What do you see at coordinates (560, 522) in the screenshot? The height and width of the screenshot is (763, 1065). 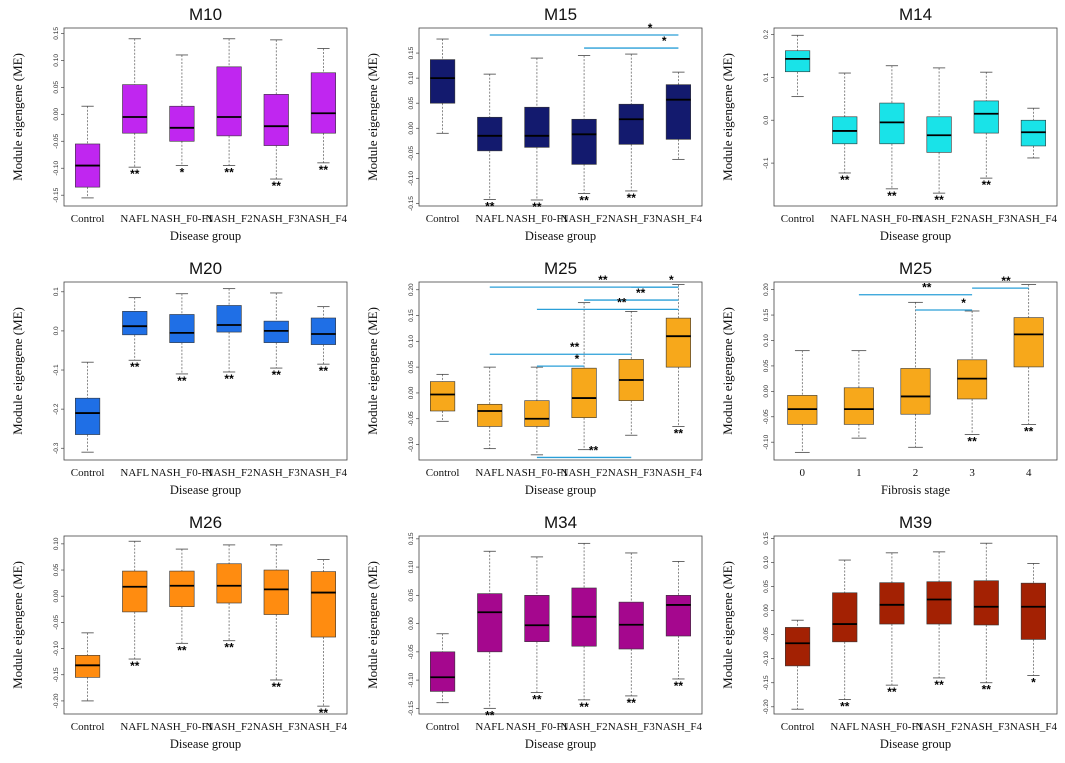 I see `chart-title: M34` at bounding box center [560, 522].